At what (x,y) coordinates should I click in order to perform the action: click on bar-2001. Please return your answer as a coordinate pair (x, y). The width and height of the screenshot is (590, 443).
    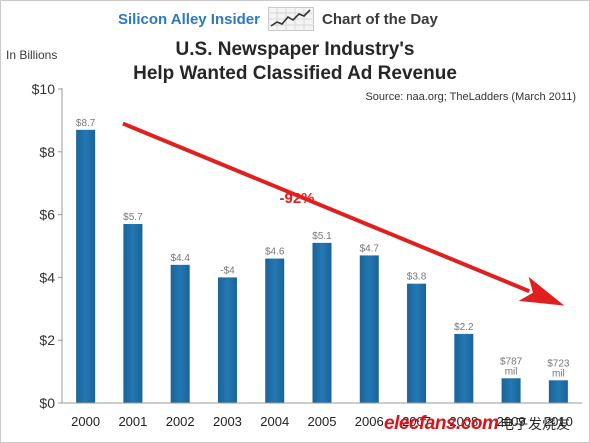
    Looking at the image, I should click on (133, 313).